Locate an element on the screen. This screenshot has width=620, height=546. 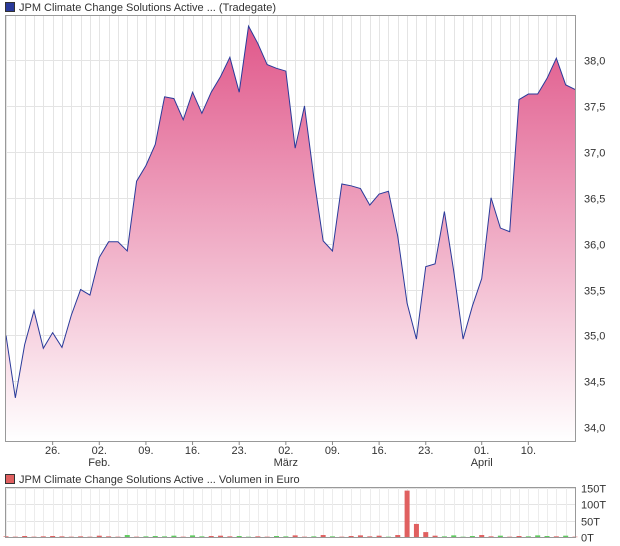
price-month-label: März is located at coordinates (286, 463).